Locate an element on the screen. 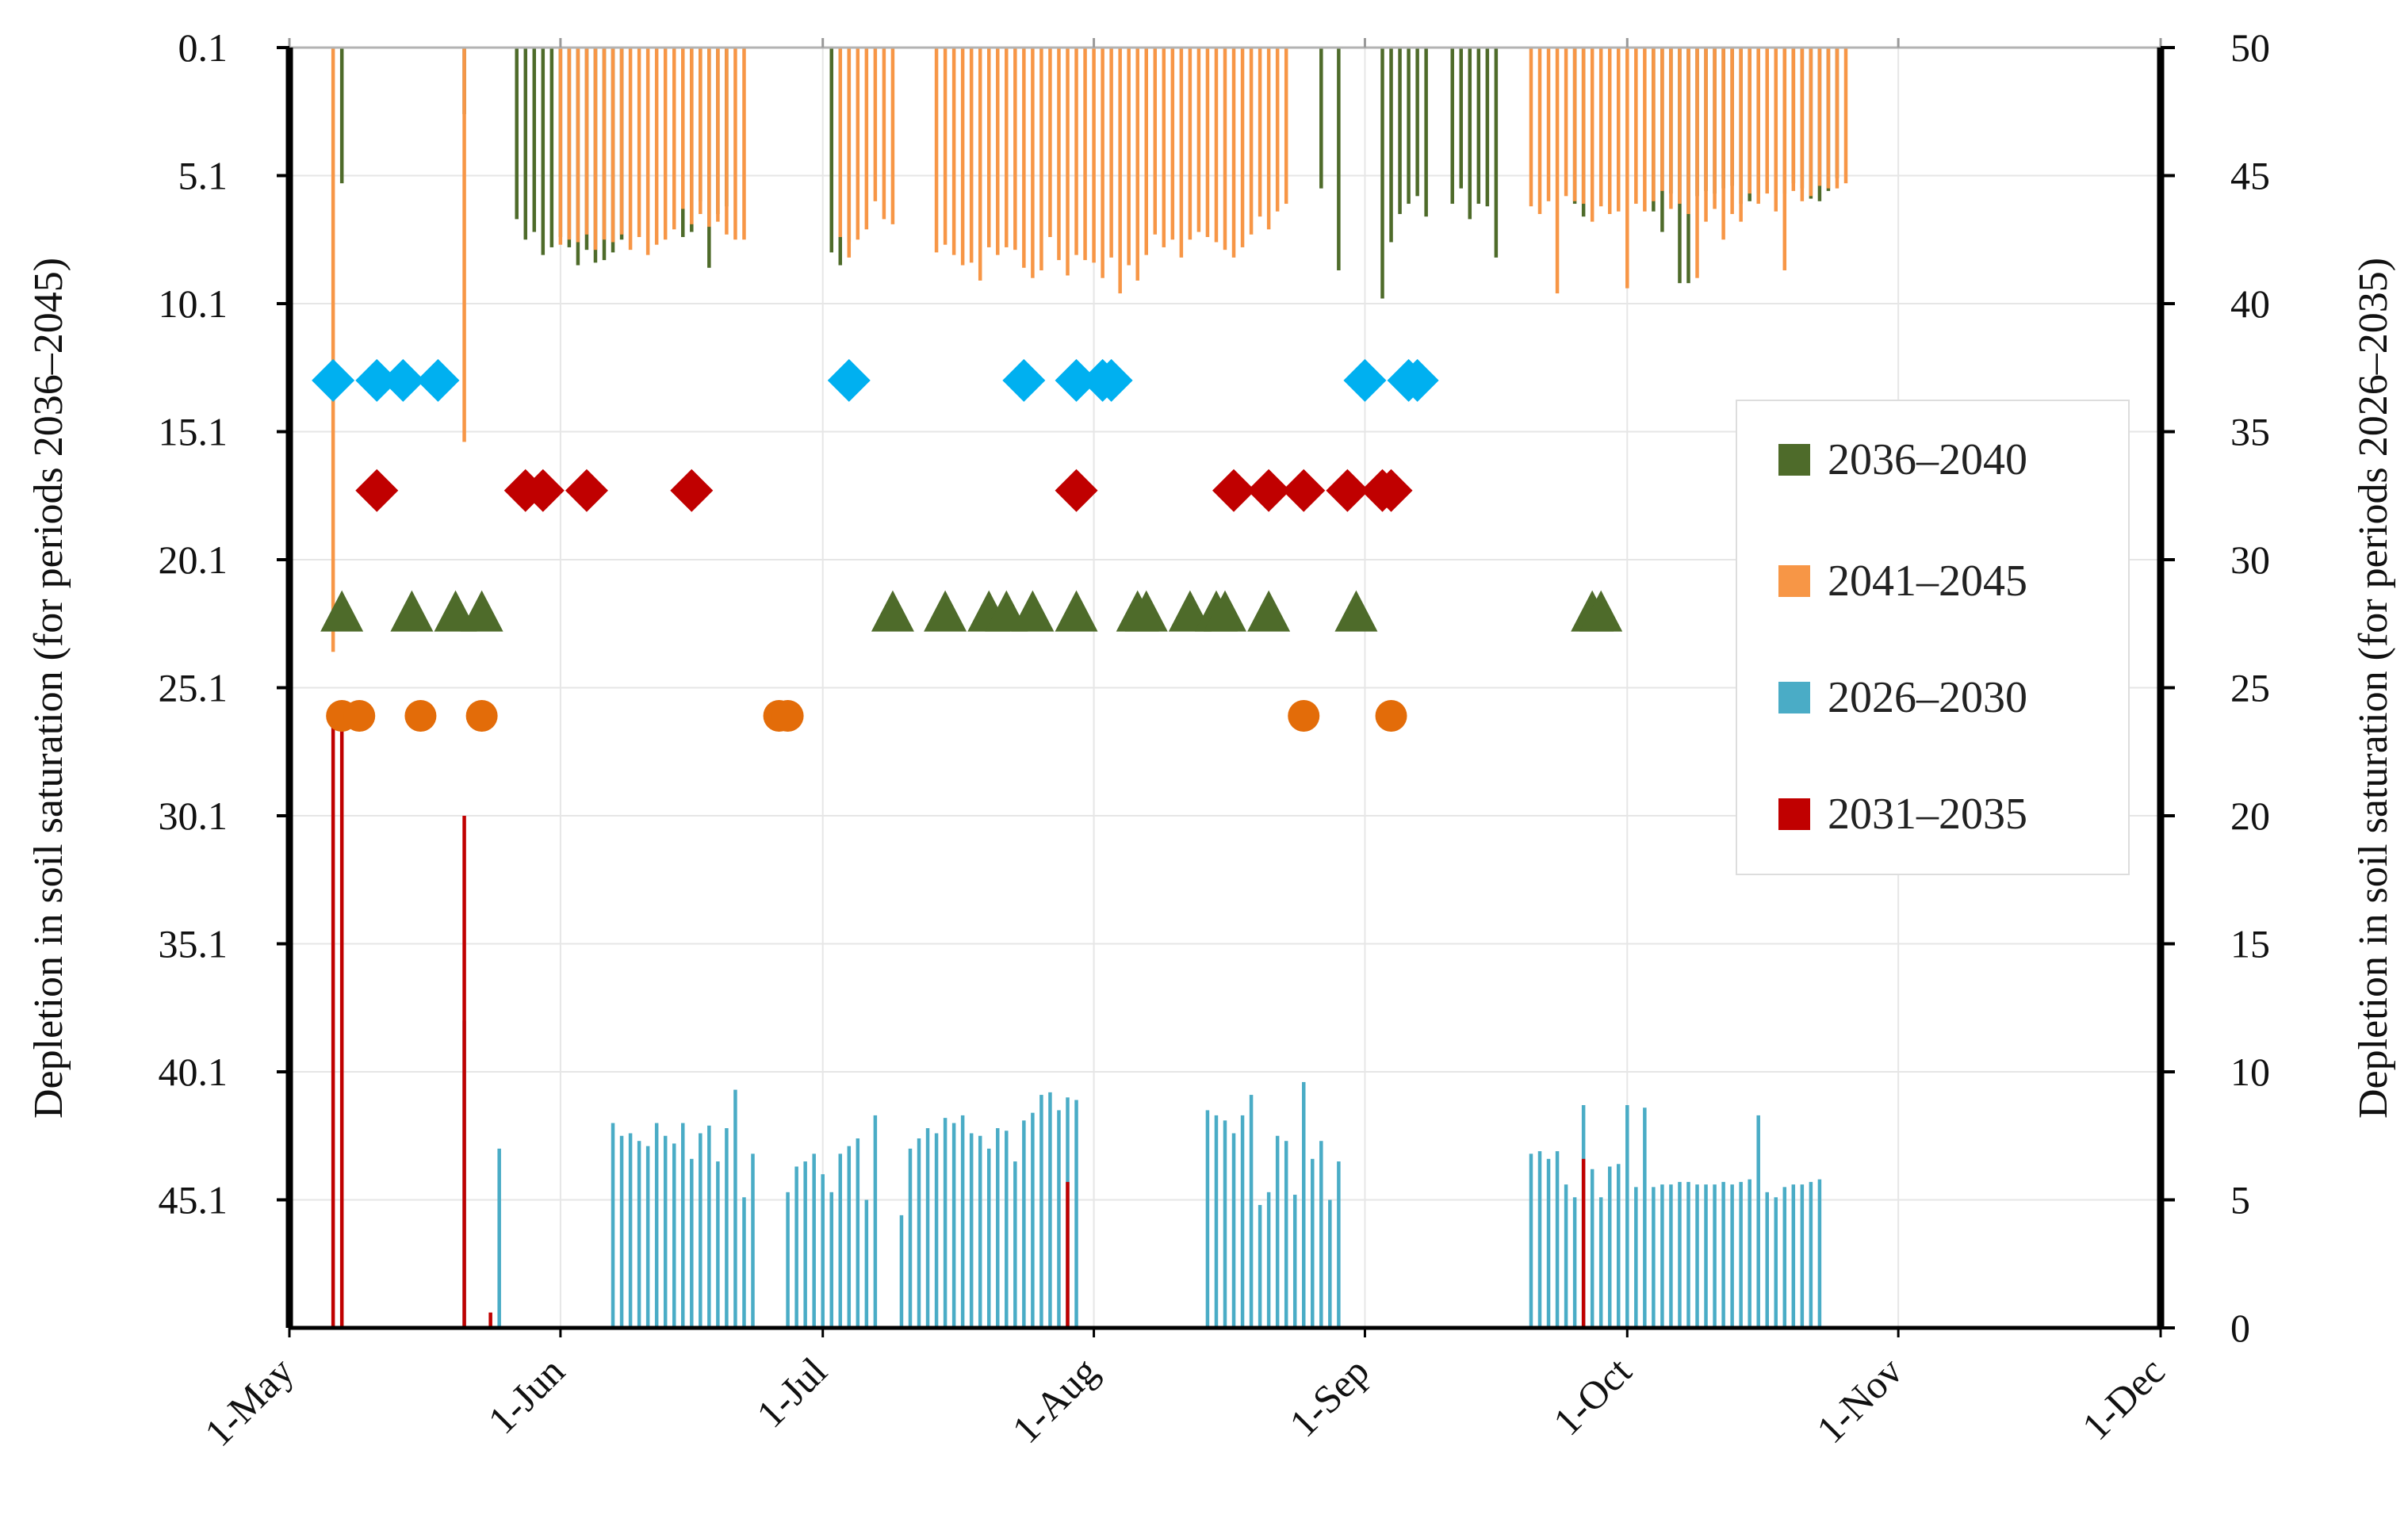  y-left-tick-label: 0.1 is located at coordinates (203, 47).